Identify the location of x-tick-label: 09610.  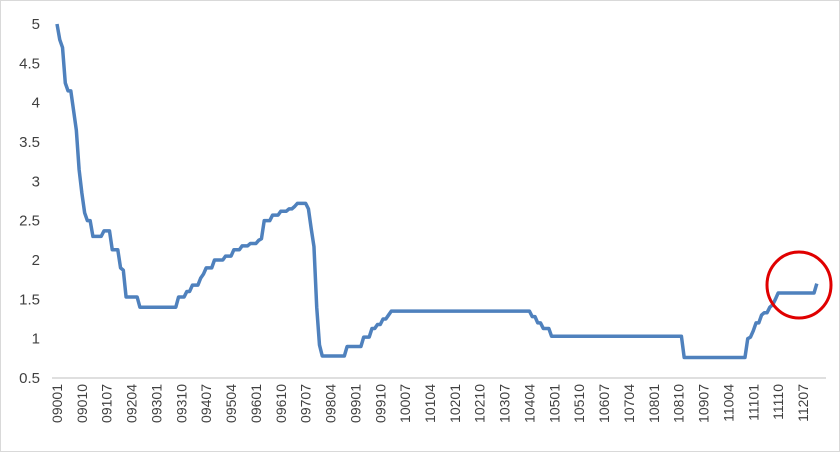
(281, 403).